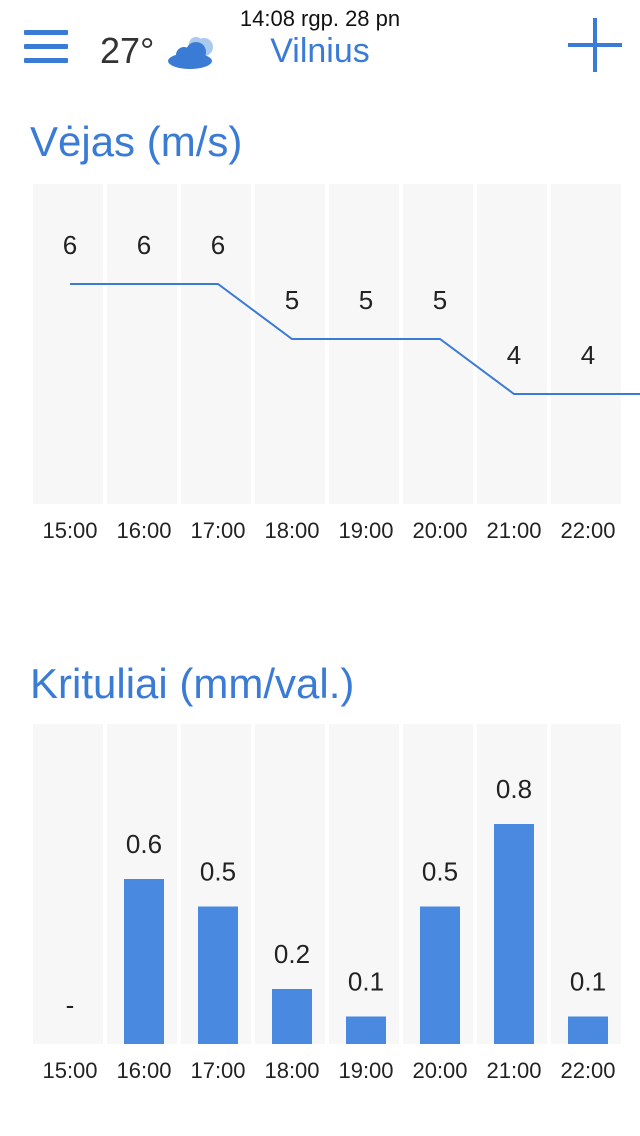  I want to click on current-temperature: 27°, so click(127, 50).